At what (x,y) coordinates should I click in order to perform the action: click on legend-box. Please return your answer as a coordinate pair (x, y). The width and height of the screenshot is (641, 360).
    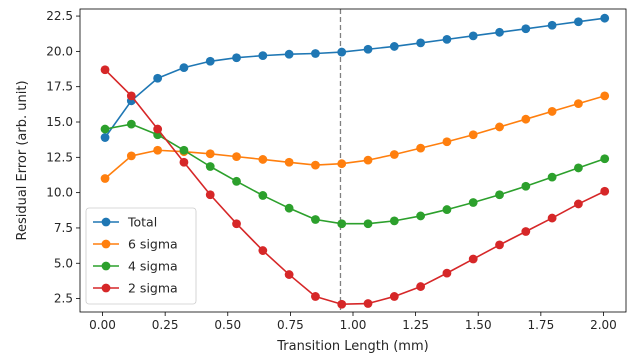
    Looking at the image, I should click on (141, 256).